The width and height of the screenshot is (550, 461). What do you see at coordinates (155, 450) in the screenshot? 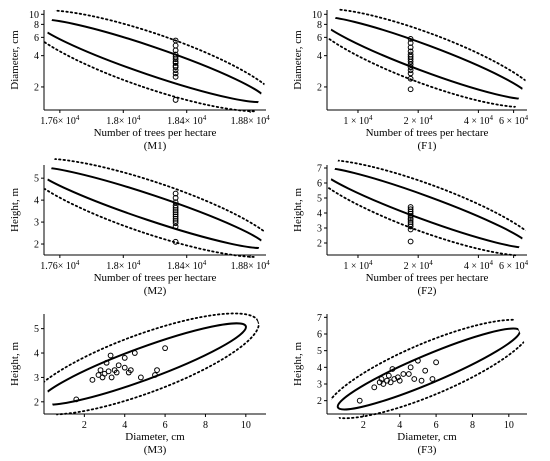
I see `panel-label: (M3)` at bounding box center [155, 450].